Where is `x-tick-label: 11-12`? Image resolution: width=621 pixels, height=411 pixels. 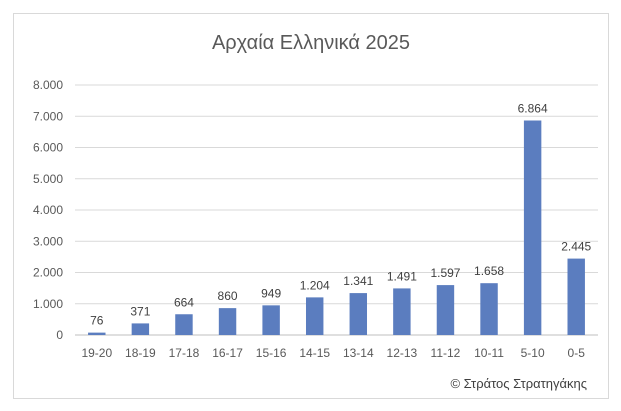 x-tick-label: 11-12 is located at coordinates (446, 353).